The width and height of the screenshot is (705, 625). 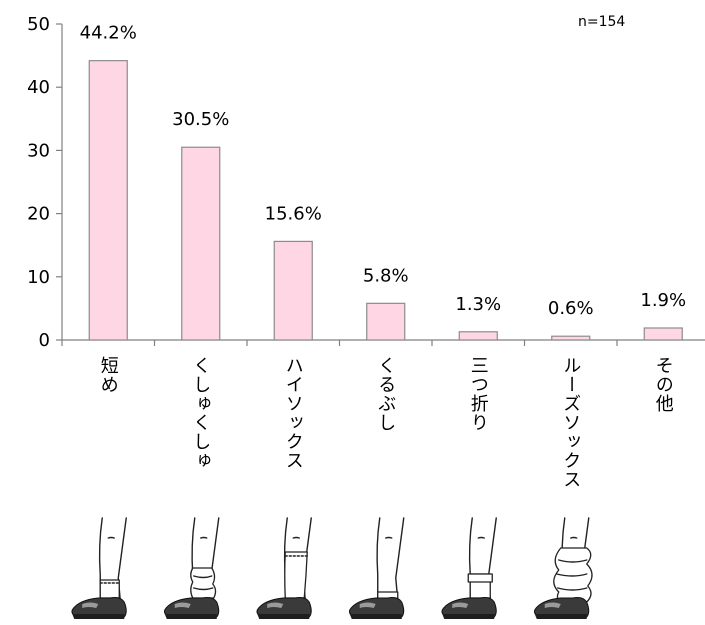 What do you see at coordinates (293, 413) in the screenshot?
I see `category-label: ハイソックス` at bounding box center [293, 413].